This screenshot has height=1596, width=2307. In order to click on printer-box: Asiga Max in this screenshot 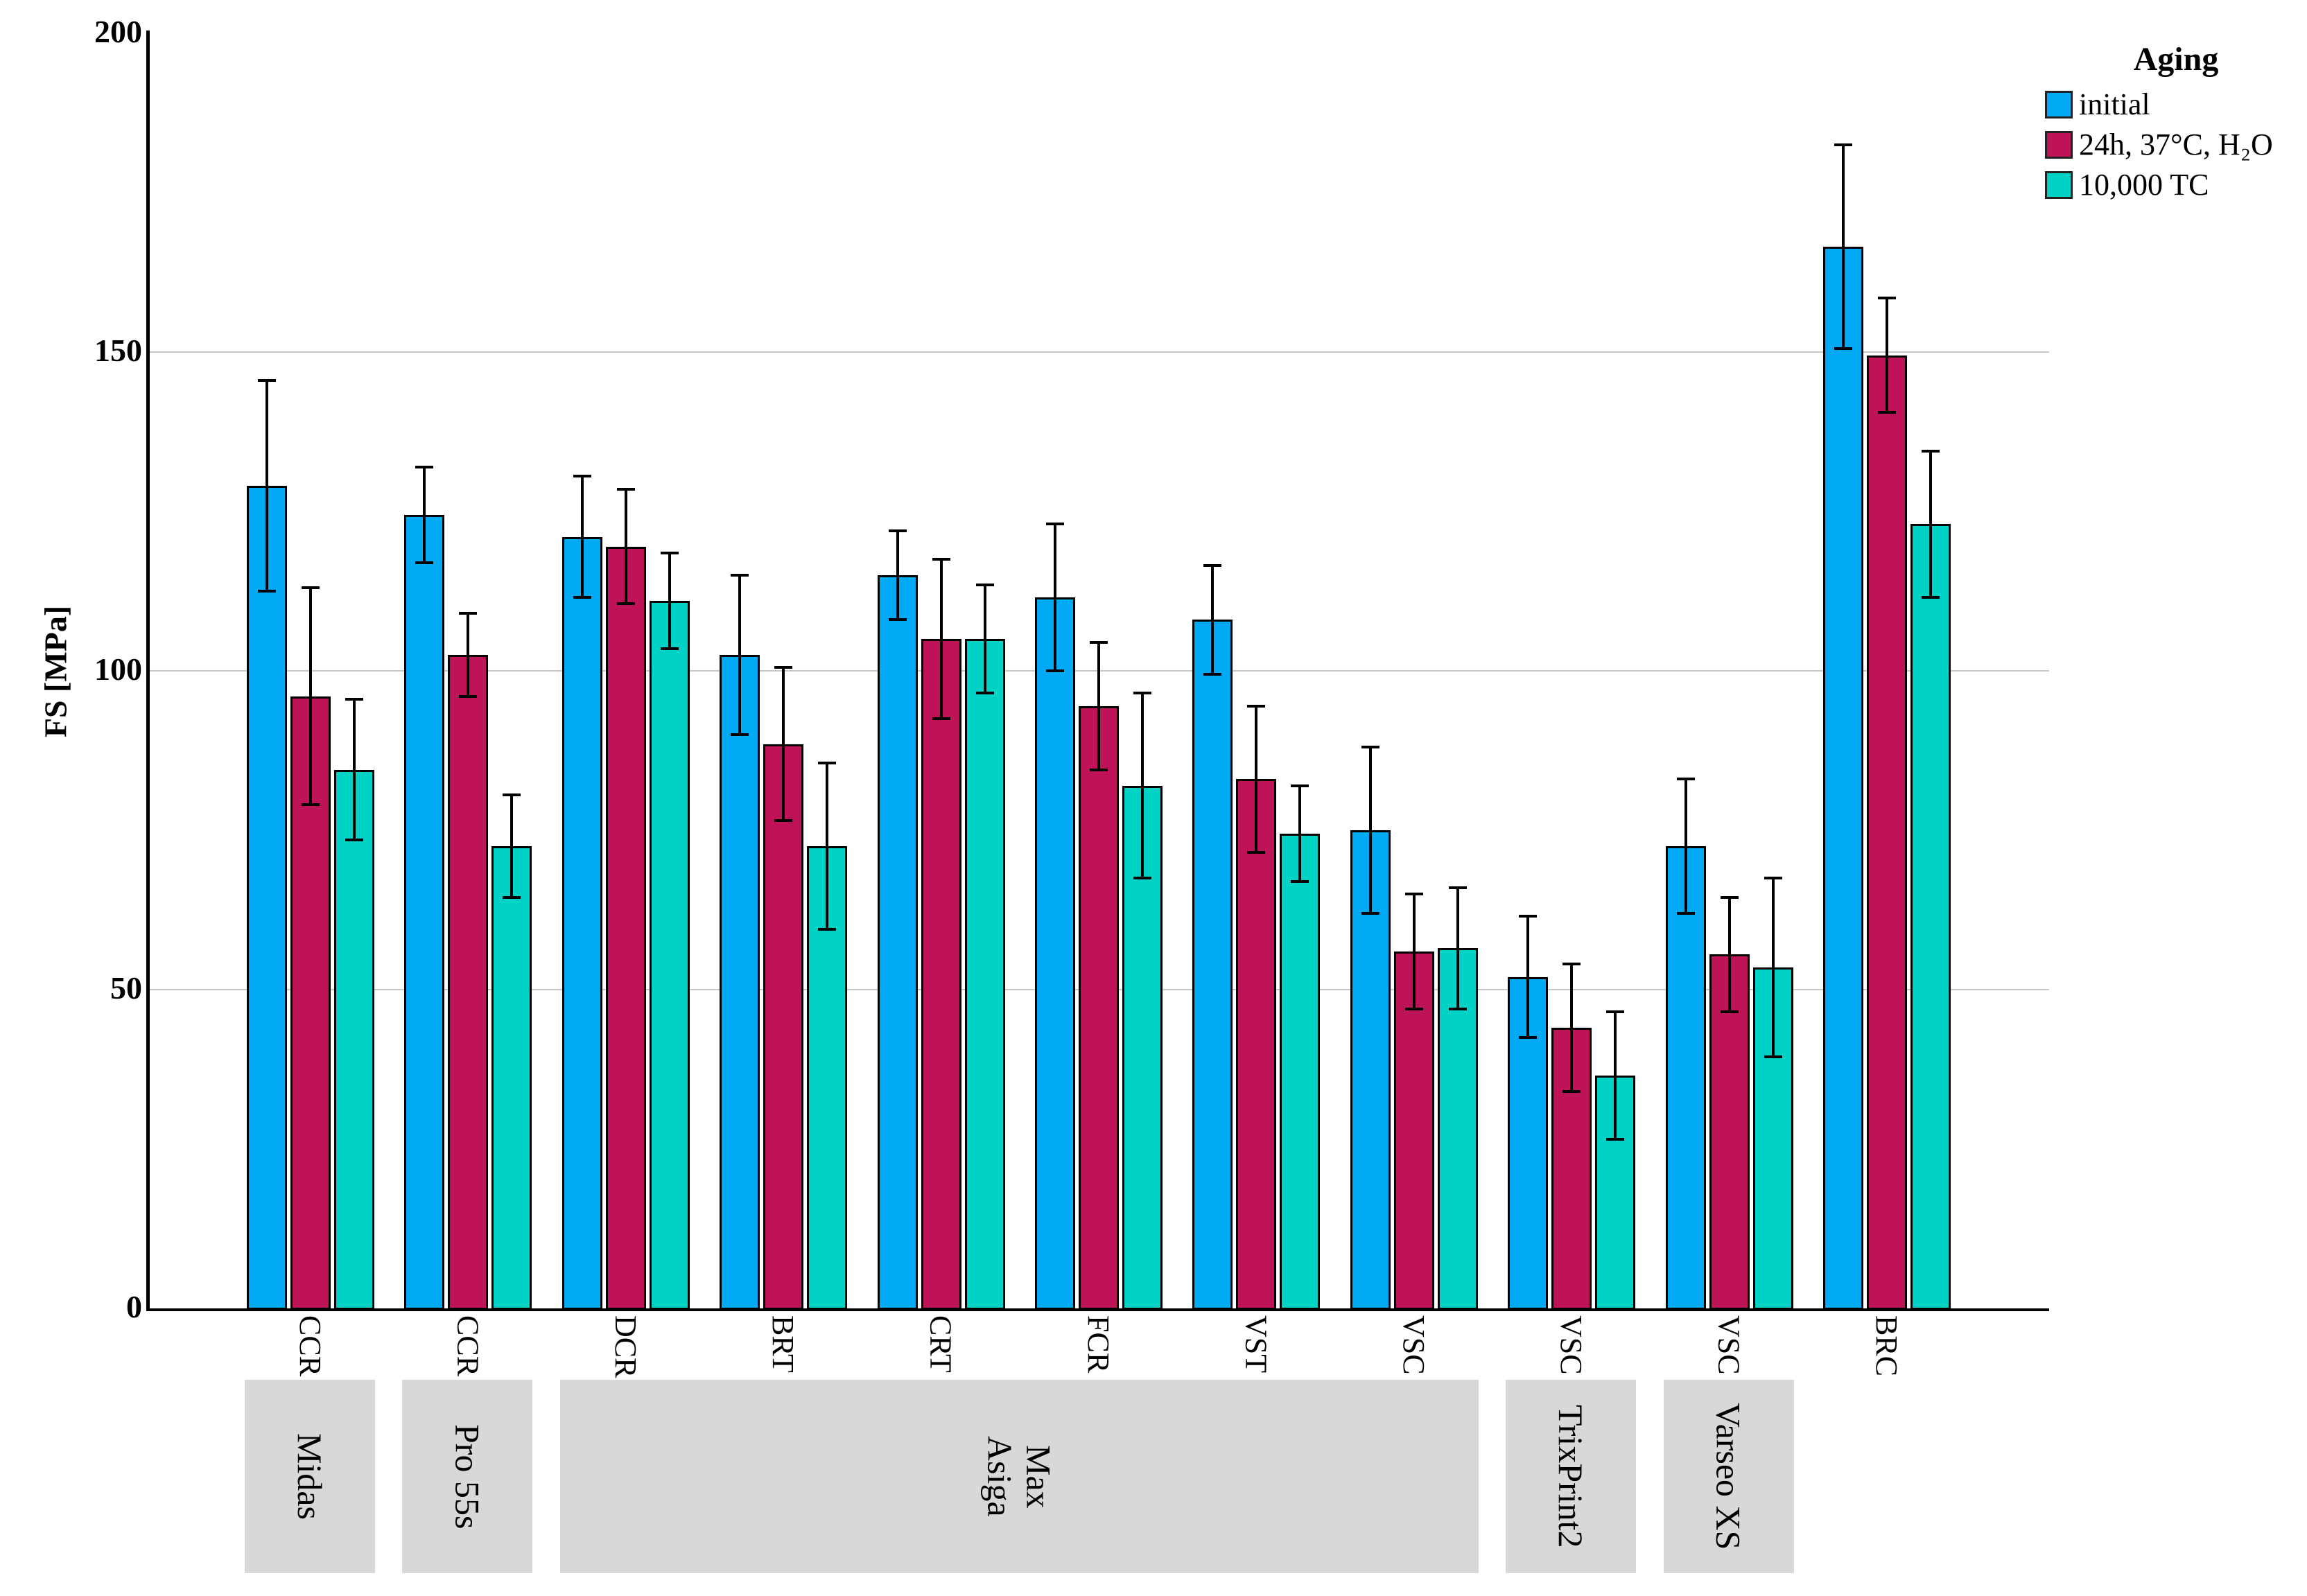, I will do `click(1019, 1476)`.